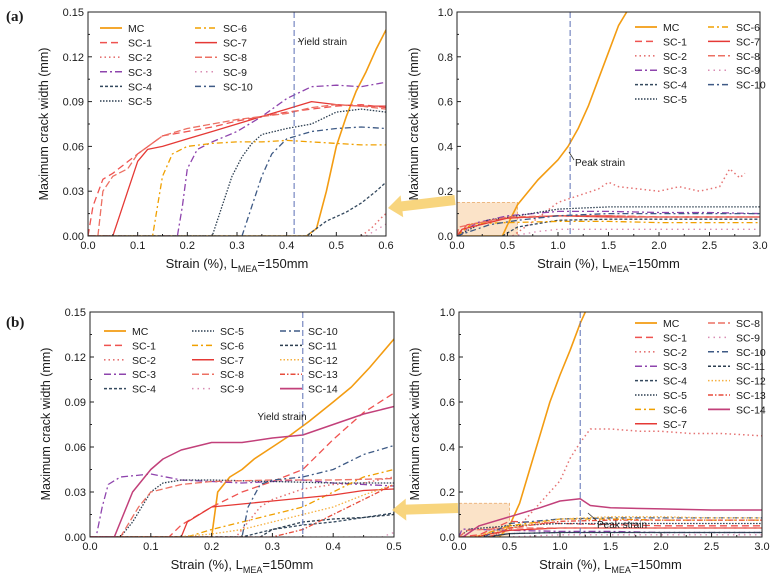 The width and height of the screenshot is (776, 581). Describe the element at coordinates (575, 564) in the screenshot. I see `x-axis-label-main: Strain (%), L` at that location.